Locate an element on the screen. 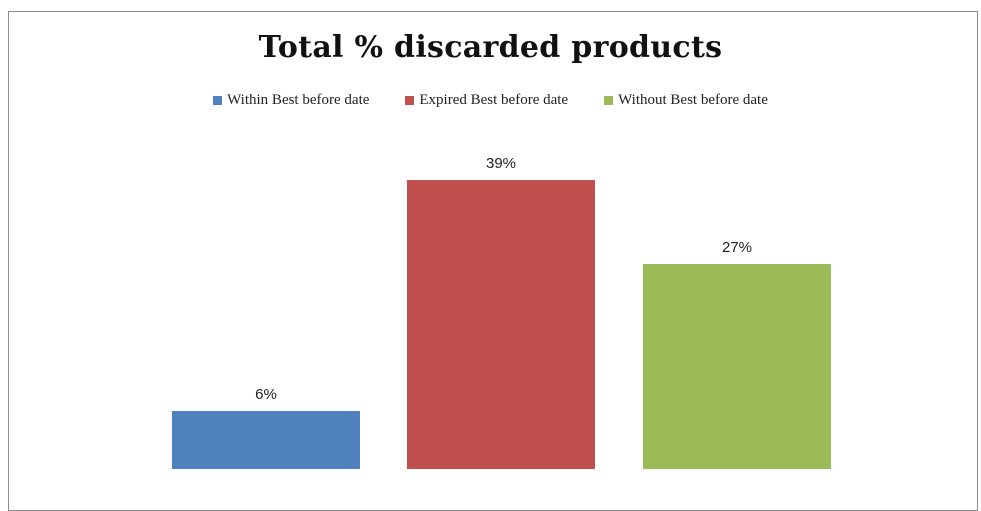  data-label-within: 6% is located at coordinates (266, 394).